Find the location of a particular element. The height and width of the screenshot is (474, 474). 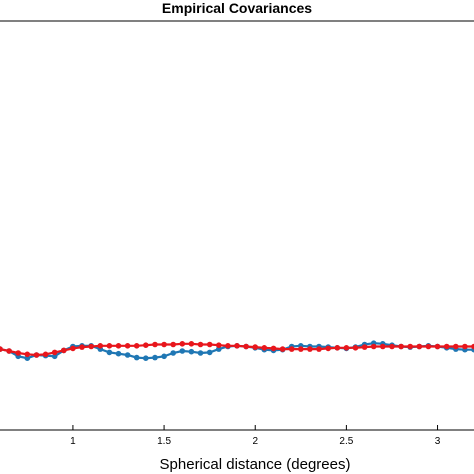

x-tick-label: 3 is located at coordinates (438, 441).